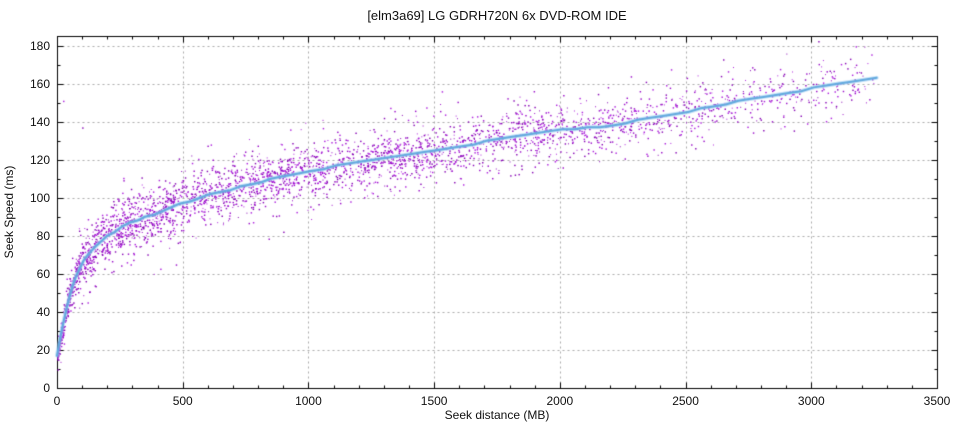  Describe the element at coordinates (39, 45) in the screenshot. I see `y-tick-label: 180` at that location.